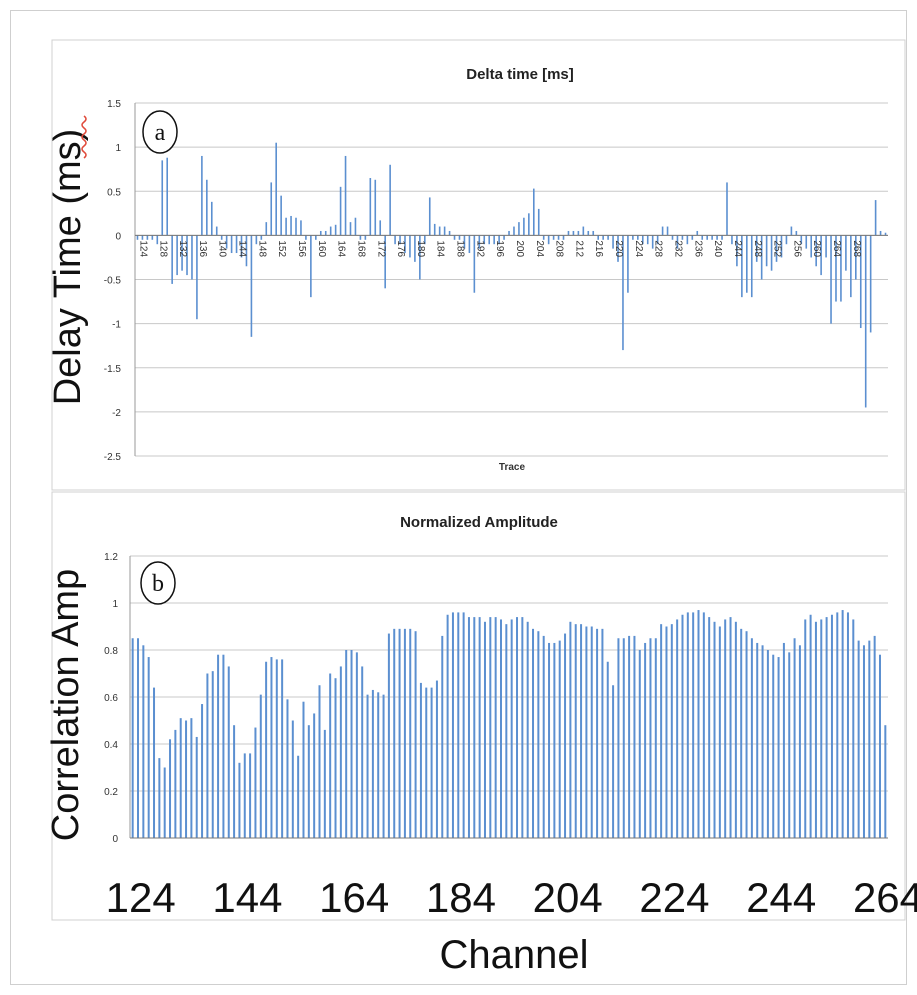 This screenshot has height=995, width=917. I want to click on panel-a-xtick: 260, so click(816, 248).